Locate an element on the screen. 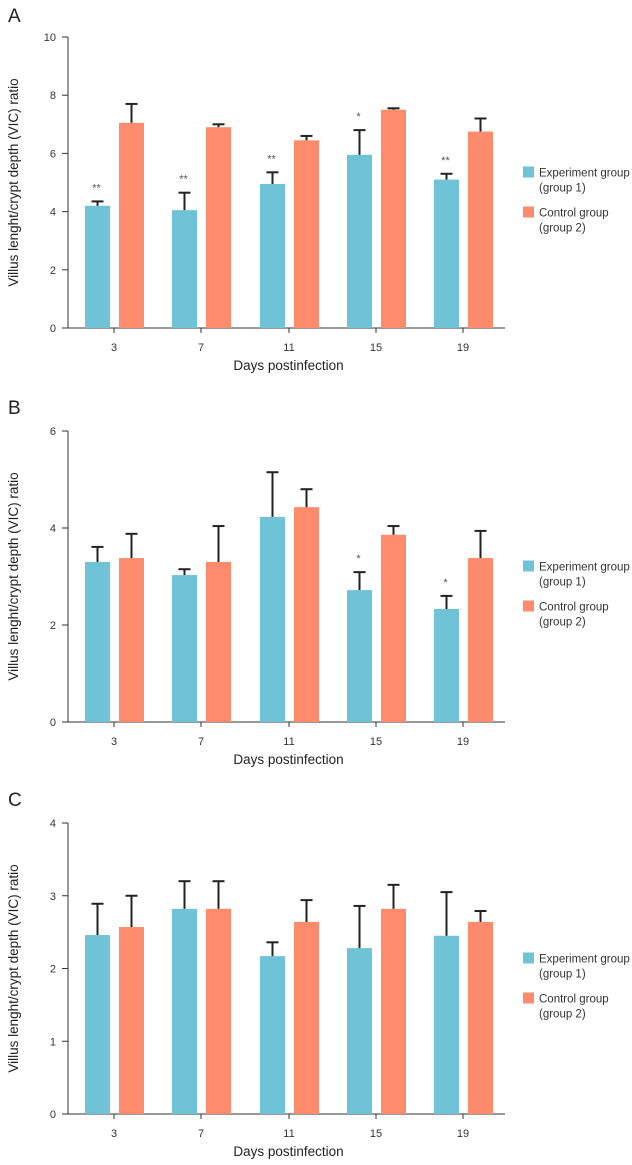  panel-letter: C is located at coordinates (15, 800).